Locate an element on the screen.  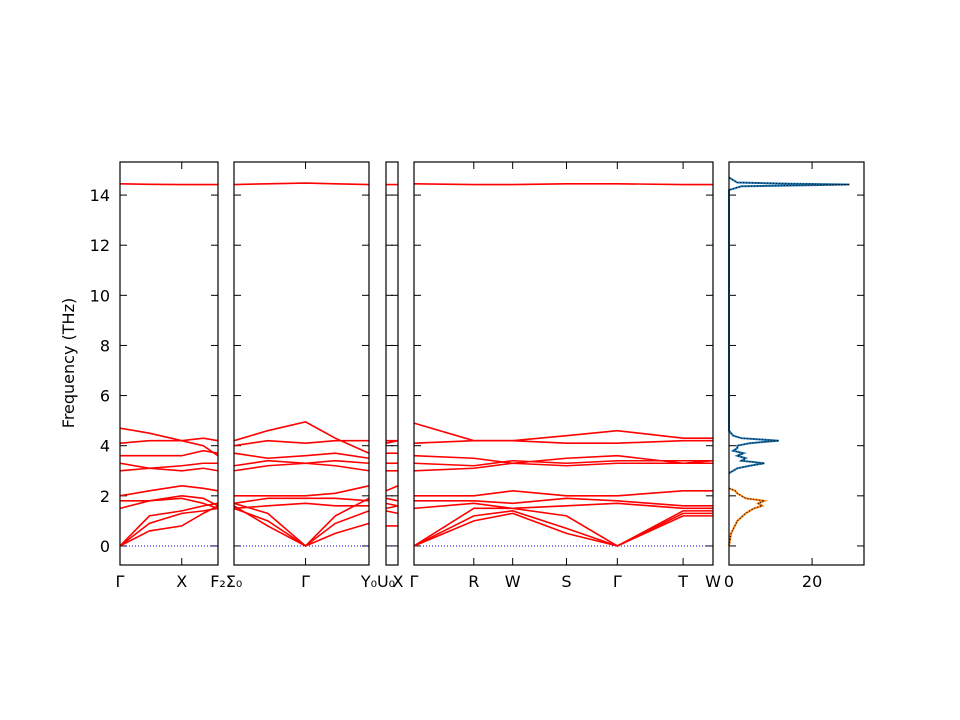
y-tick-label: 10 is located at coordinates (100, 295).